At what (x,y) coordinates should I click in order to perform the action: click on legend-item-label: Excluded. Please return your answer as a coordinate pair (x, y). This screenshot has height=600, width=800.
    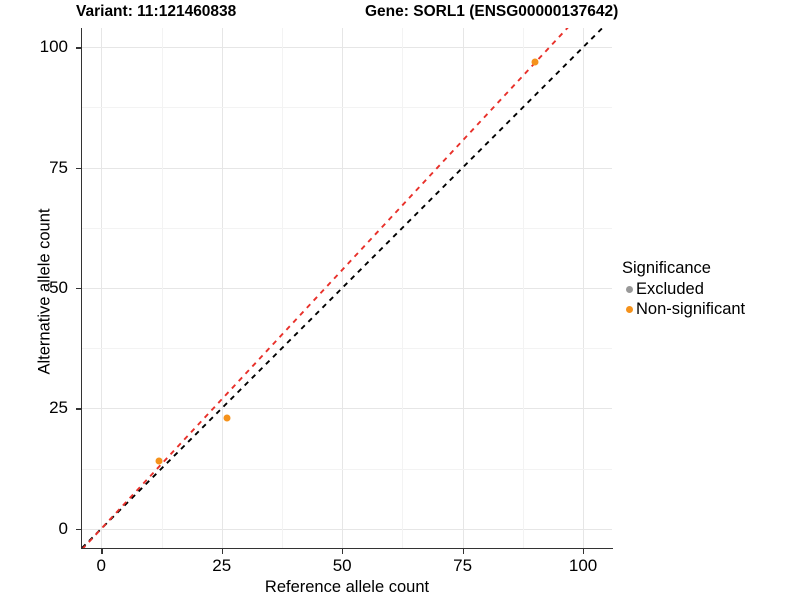
    Looking at the image, I should click on (670, 289).